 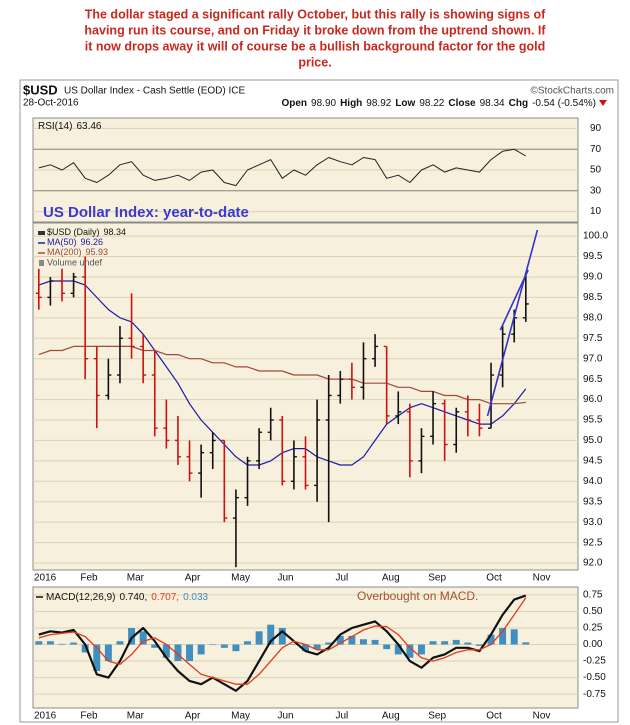 I want to click on y-tick-label: 93.5, so click(x=593, y=501).